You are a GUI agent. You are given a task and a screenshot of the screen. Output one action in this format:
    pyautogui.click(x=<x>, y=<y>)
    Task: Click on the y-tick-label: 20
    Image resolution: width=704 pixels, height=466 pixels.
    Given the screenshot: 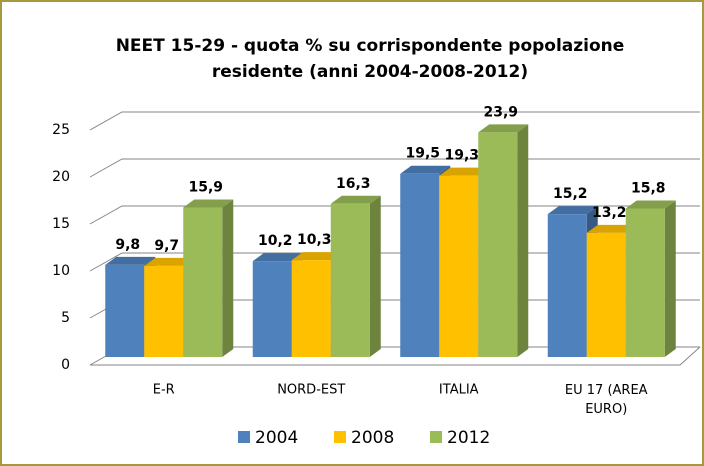 What is the action you would take?
    pyautogui.click(x=61, y=177)
    